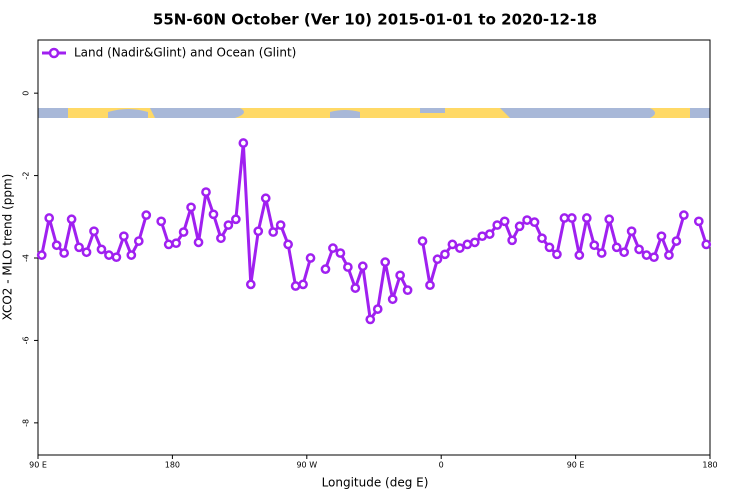 The height and width of the screenshot is (500, 750). I want to click on legend-label: Land (Nadir&Glint) and Ocean (Glint), so click(185, 53).